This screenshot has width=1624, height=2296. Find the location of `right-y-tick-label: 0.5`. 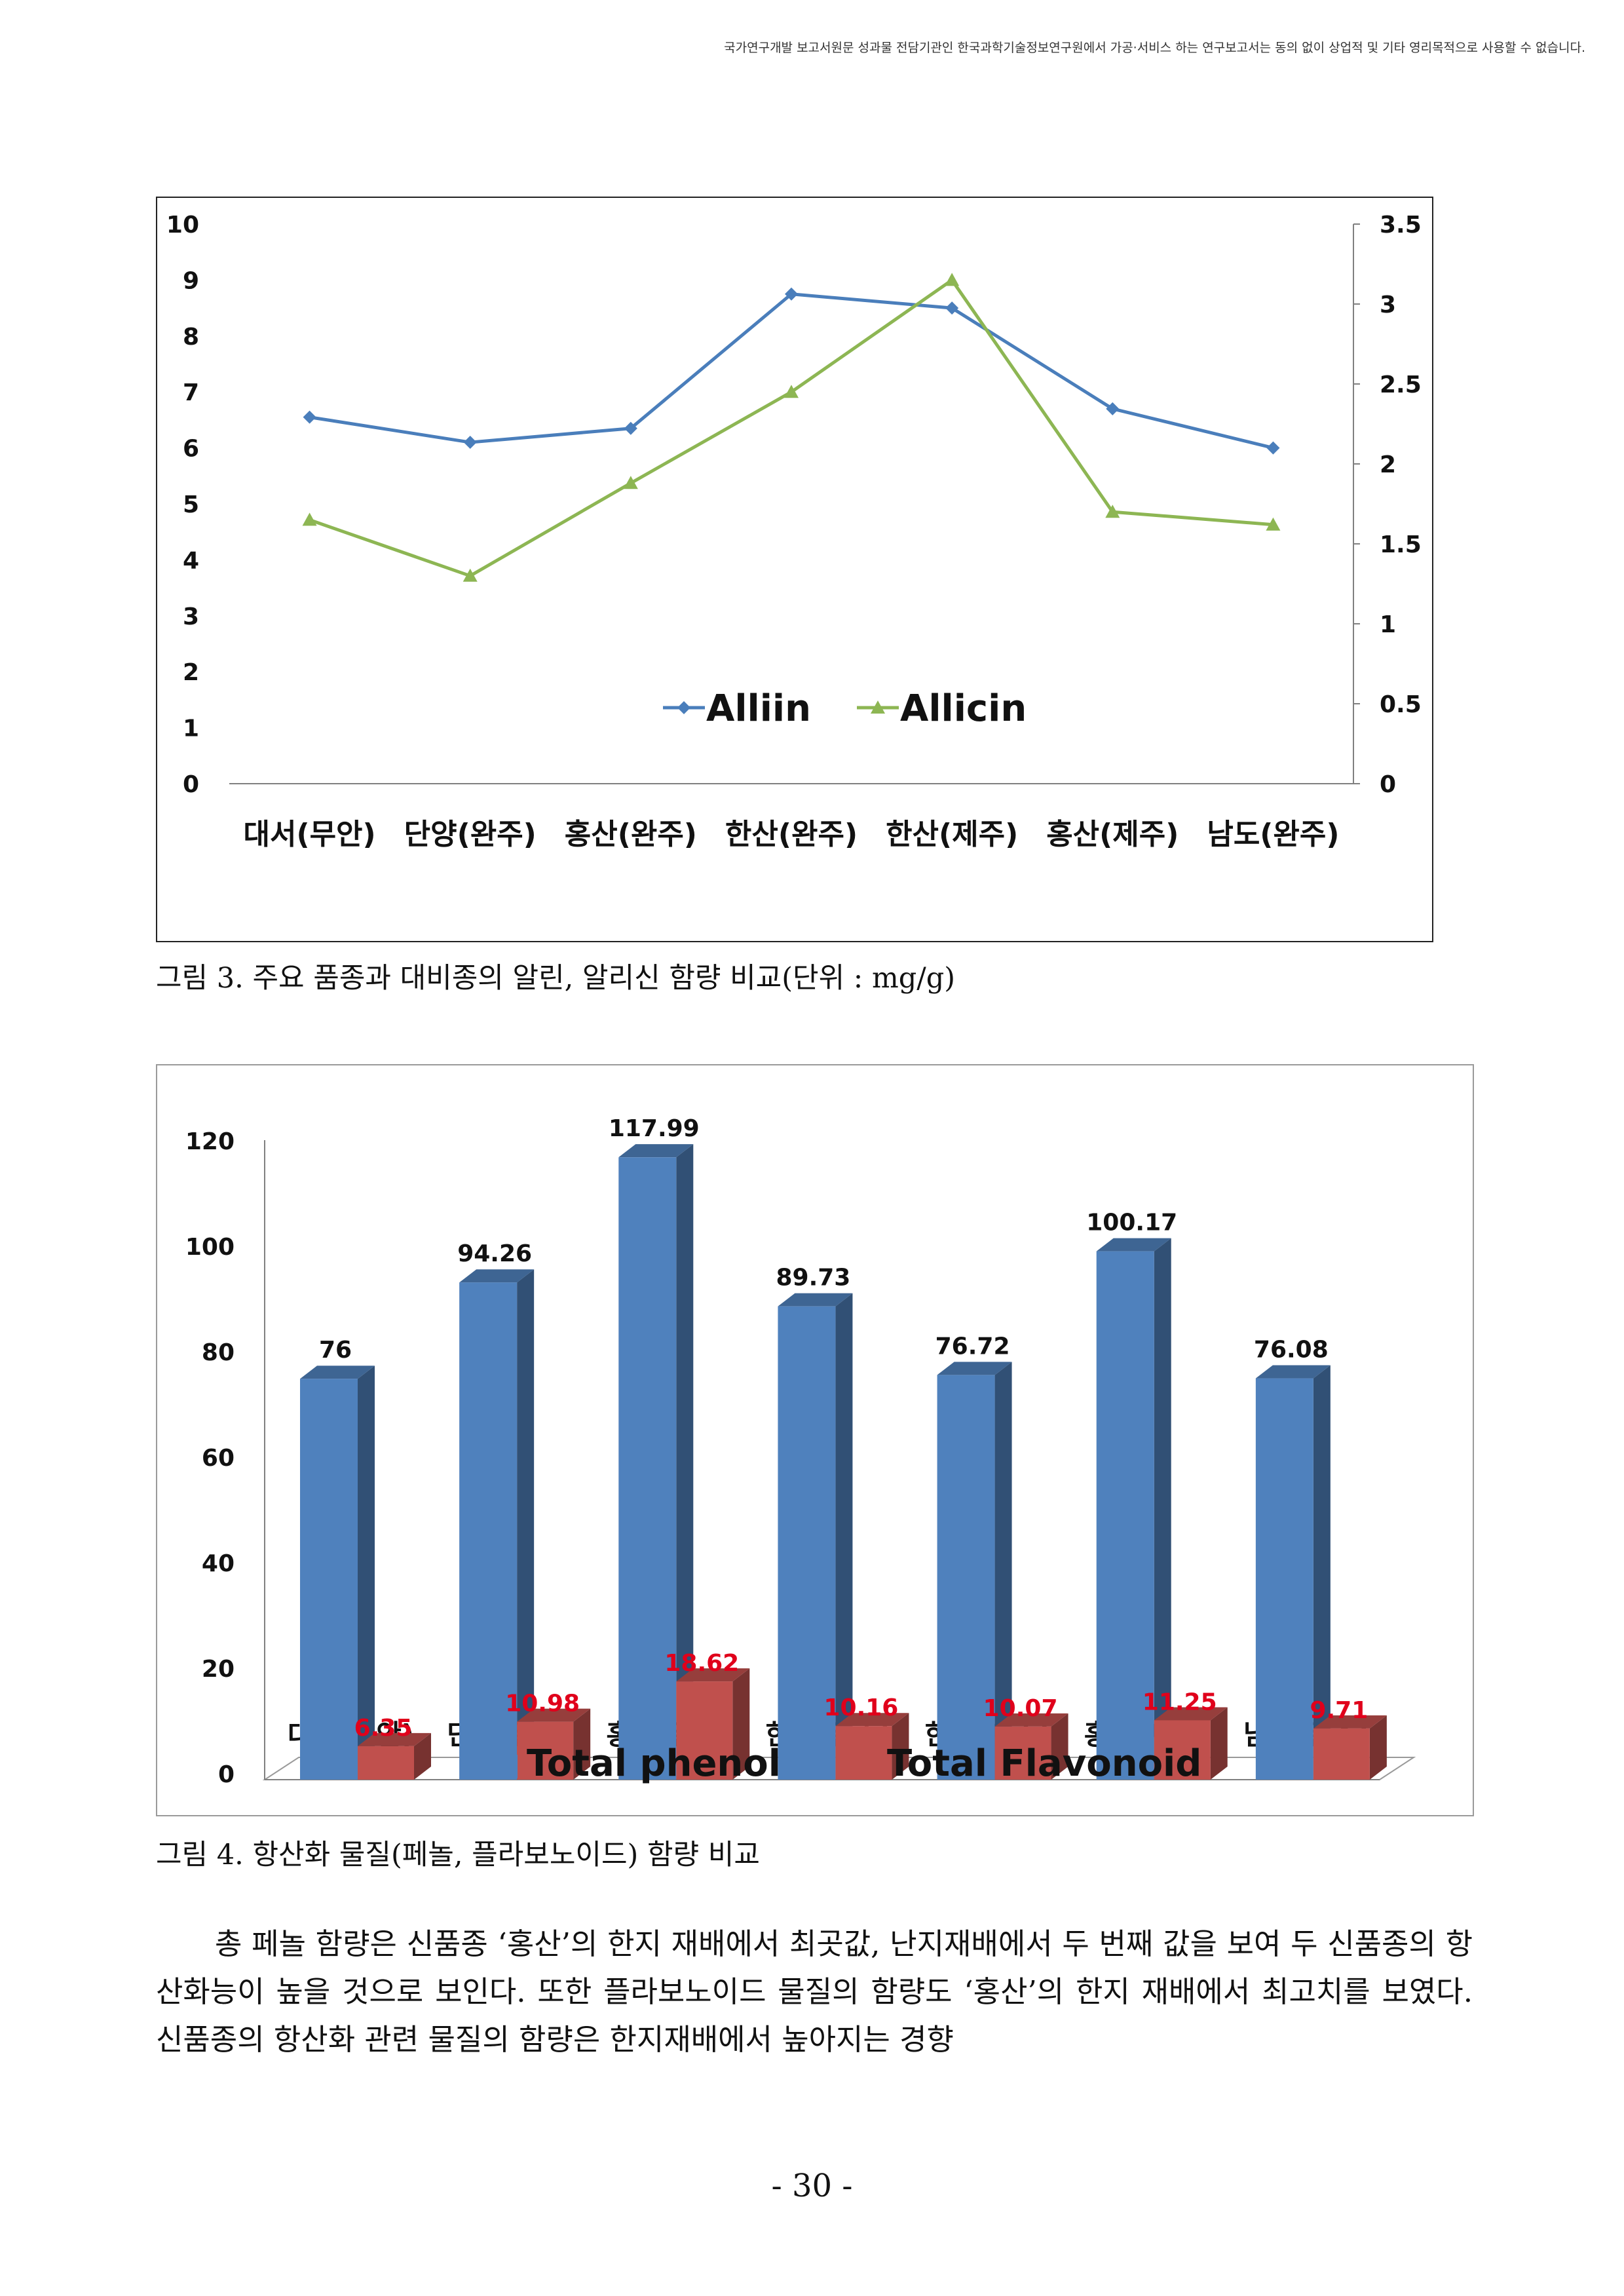

right-y-tick-label: 0.5 is located at coordinates (1401, 704).